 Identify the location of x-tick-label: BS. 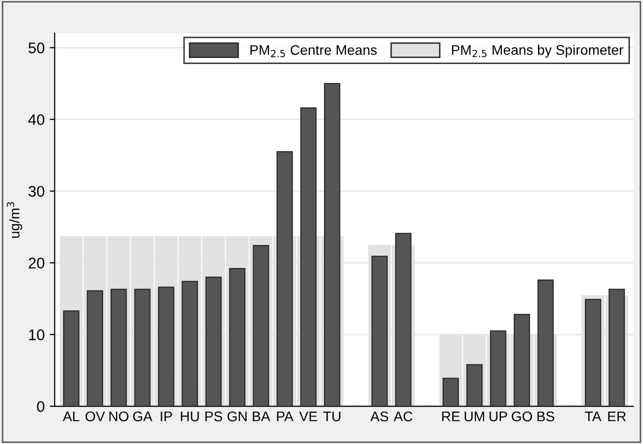
(545, 416).